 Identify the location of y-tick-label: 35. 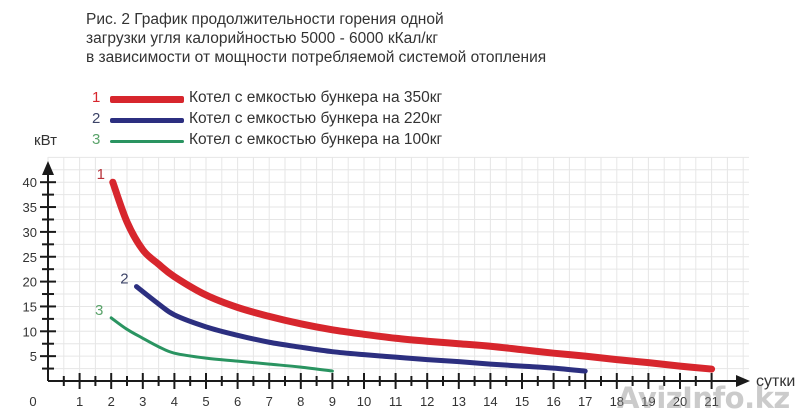
(30, 207).